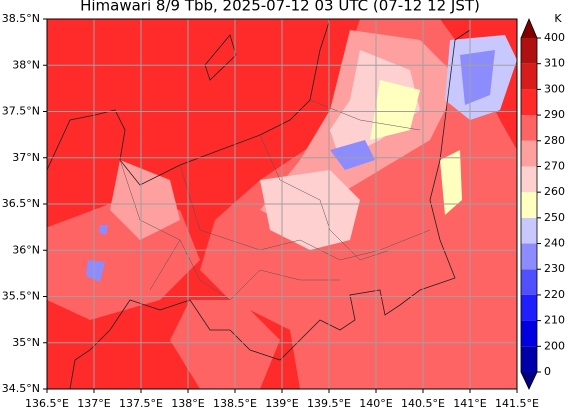 The height and width of the screenshot is (409, 571). What do you see at coordinates (529, 380) in the screenshot?
I see `colorbar-extension-under` at bounding box center [529, 380].